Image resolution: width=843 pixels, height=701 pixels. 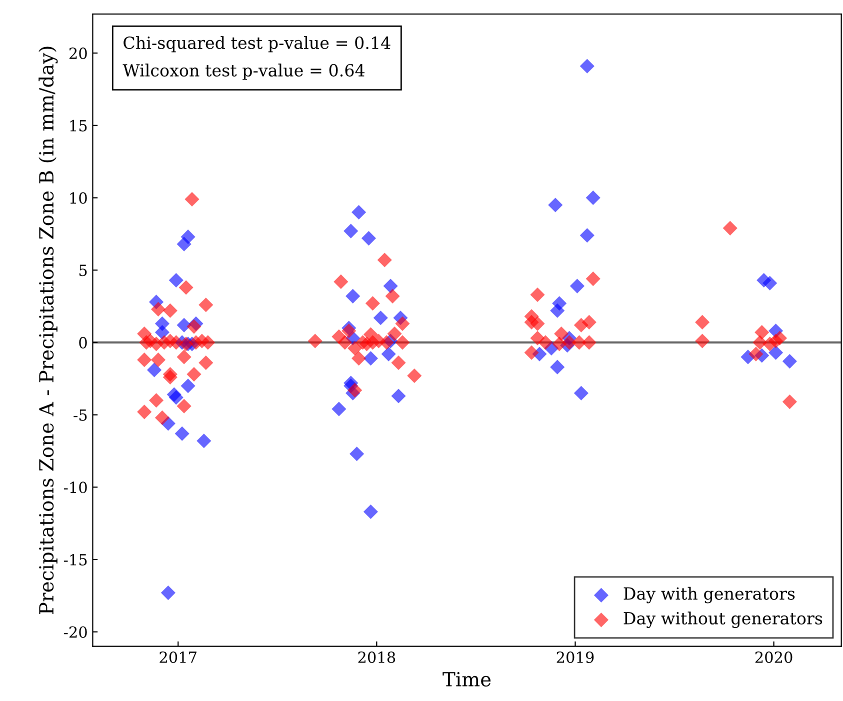 What do you see at coordinates (377, 657) in the screenshot?
I see `x-tick-label: 2018` at bounding box center [377, 657].